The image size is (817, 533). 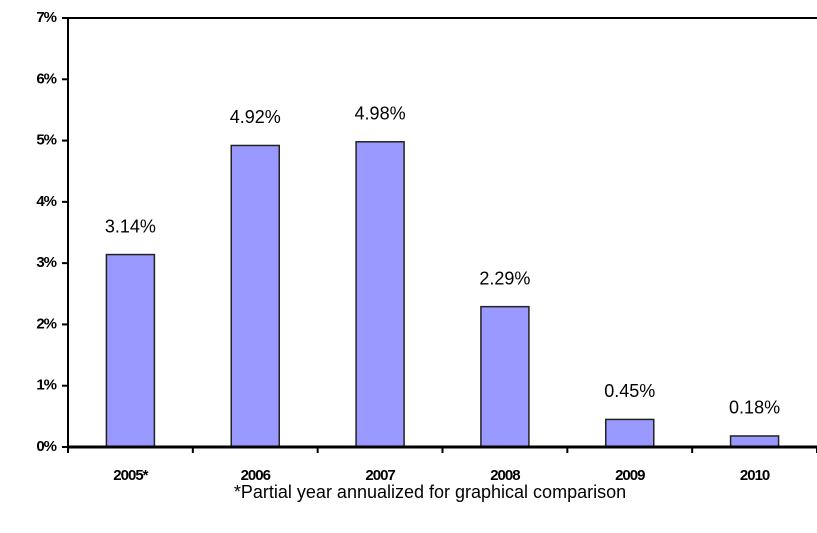 What do you see at coordinates (380, 475) in the screenshot?
I see `x-tick-label: 2007` at bounding box center [380, 475].